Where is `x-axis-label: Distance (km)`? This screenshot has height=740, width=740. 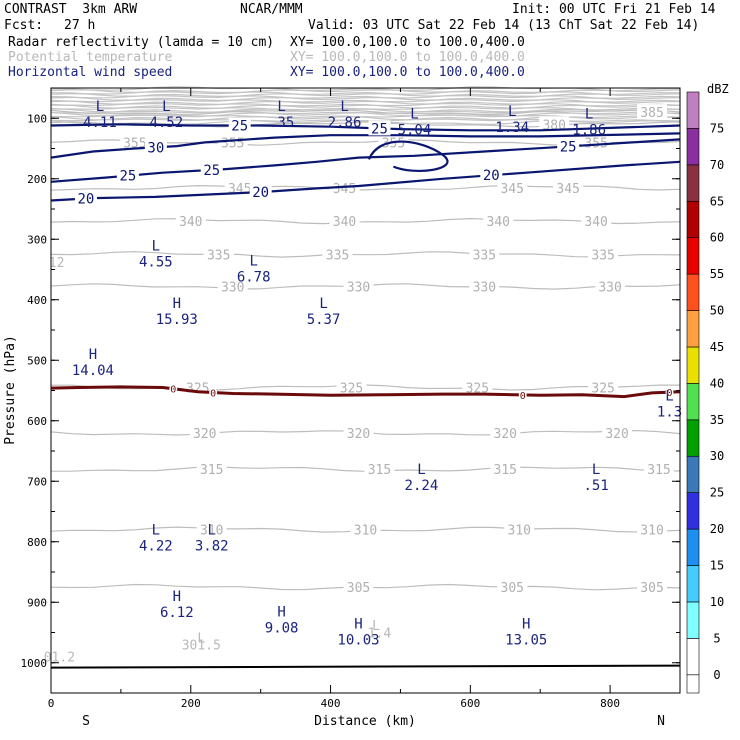
x-axis-label: Distance (km) is located at coordinates (365, 721).